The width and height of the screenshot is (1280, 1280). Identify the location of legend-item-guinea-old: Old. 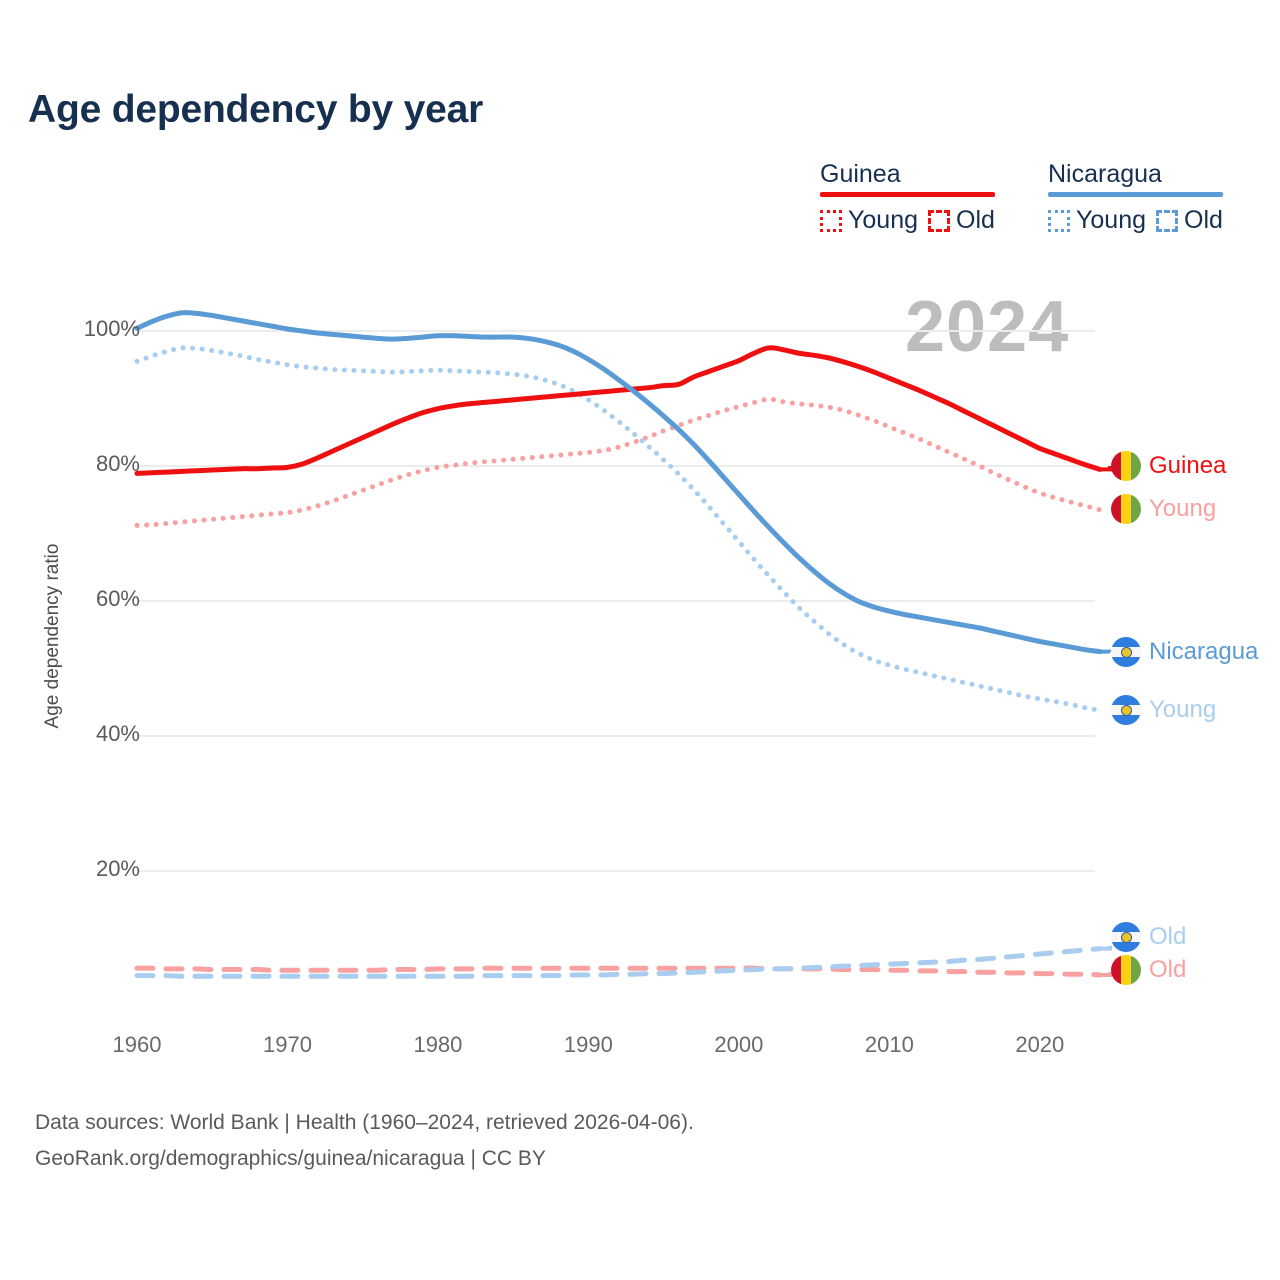
(961, 220).